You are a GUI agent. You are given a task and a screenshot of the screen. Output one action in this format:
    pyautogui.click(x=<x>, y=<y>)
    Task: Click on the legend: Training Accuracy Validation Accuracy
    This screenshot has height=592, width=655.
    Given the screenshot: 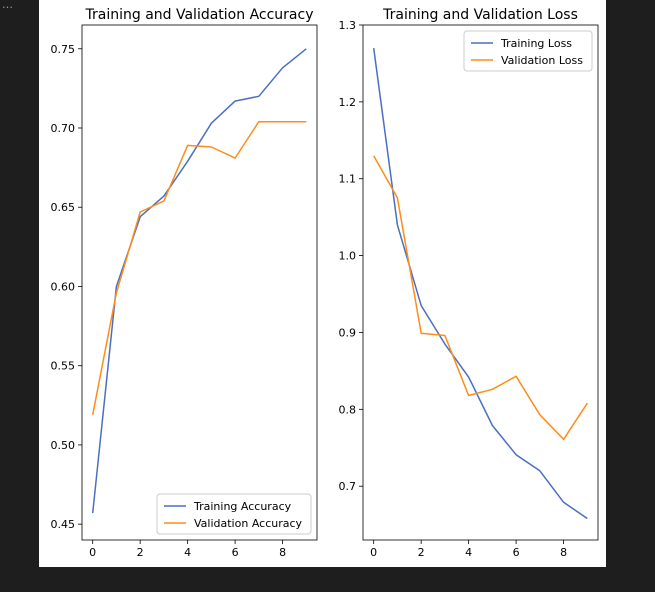 What is the action you would take?
    pyautogui.click(x=234, y=514)
    